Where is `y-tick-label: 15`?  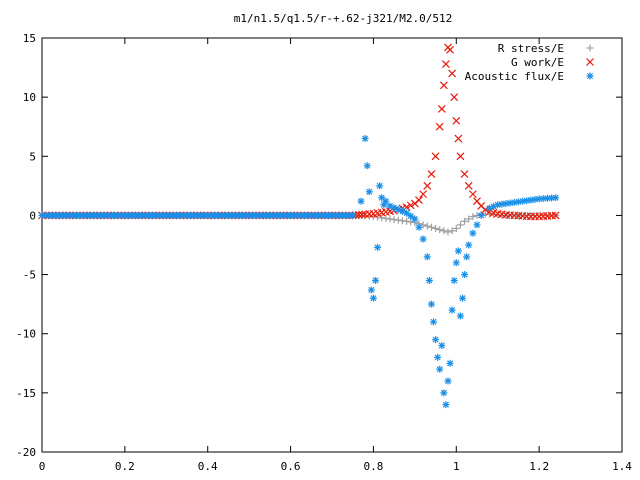 y-tick-label: 15 is located at coordinates (29, 38).